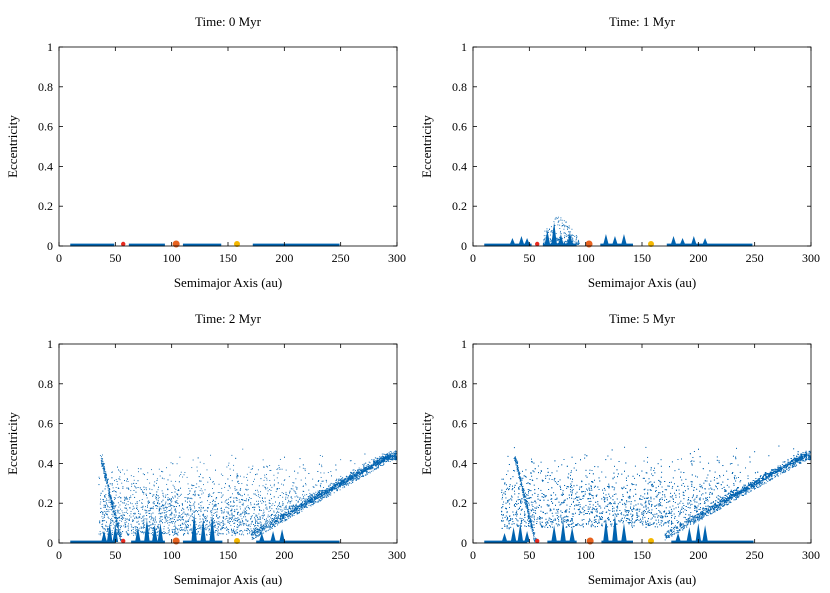  Describe the element at coordinates (228, 21) in the screenshot. I see `chart-title: Time: 0 Myr` at that location.